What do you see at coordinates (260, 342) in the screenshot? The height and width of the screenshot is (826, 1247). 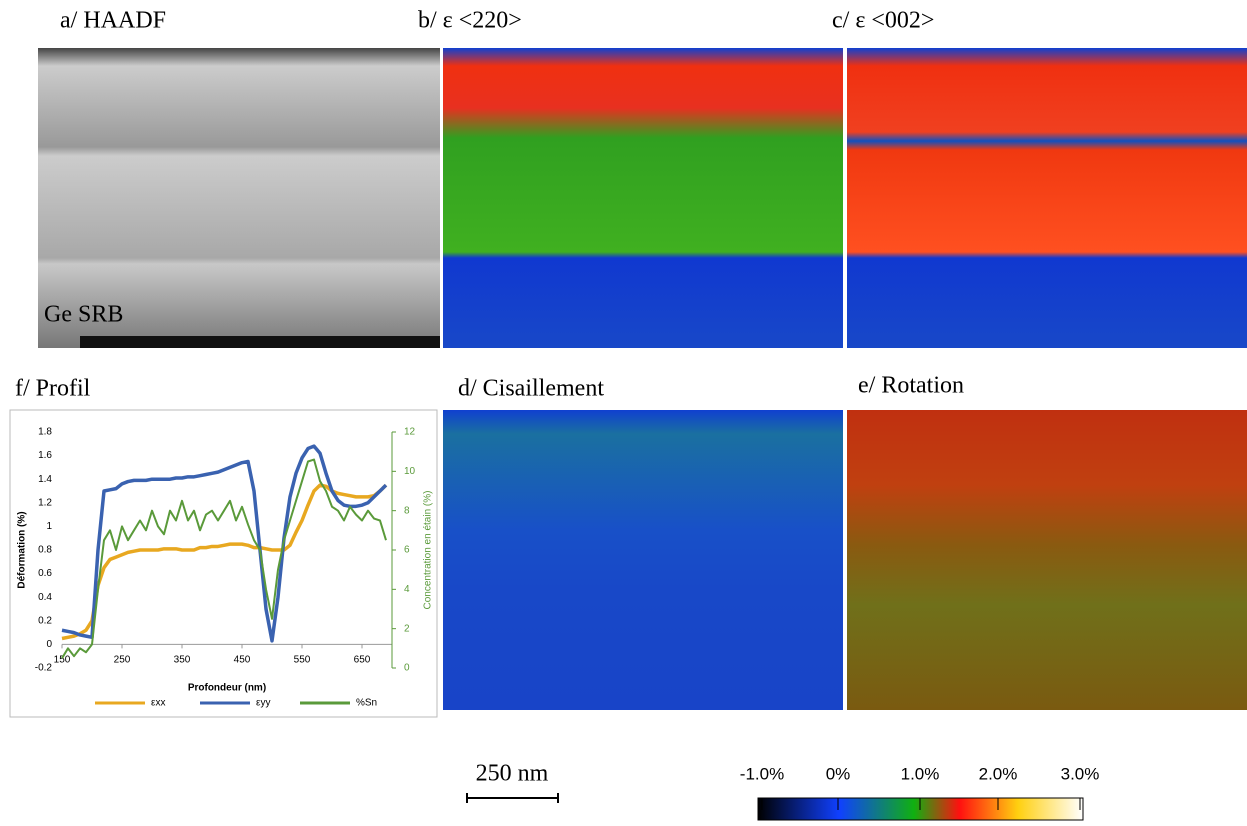 I see `image-edge` at bounding box center [260, 342].